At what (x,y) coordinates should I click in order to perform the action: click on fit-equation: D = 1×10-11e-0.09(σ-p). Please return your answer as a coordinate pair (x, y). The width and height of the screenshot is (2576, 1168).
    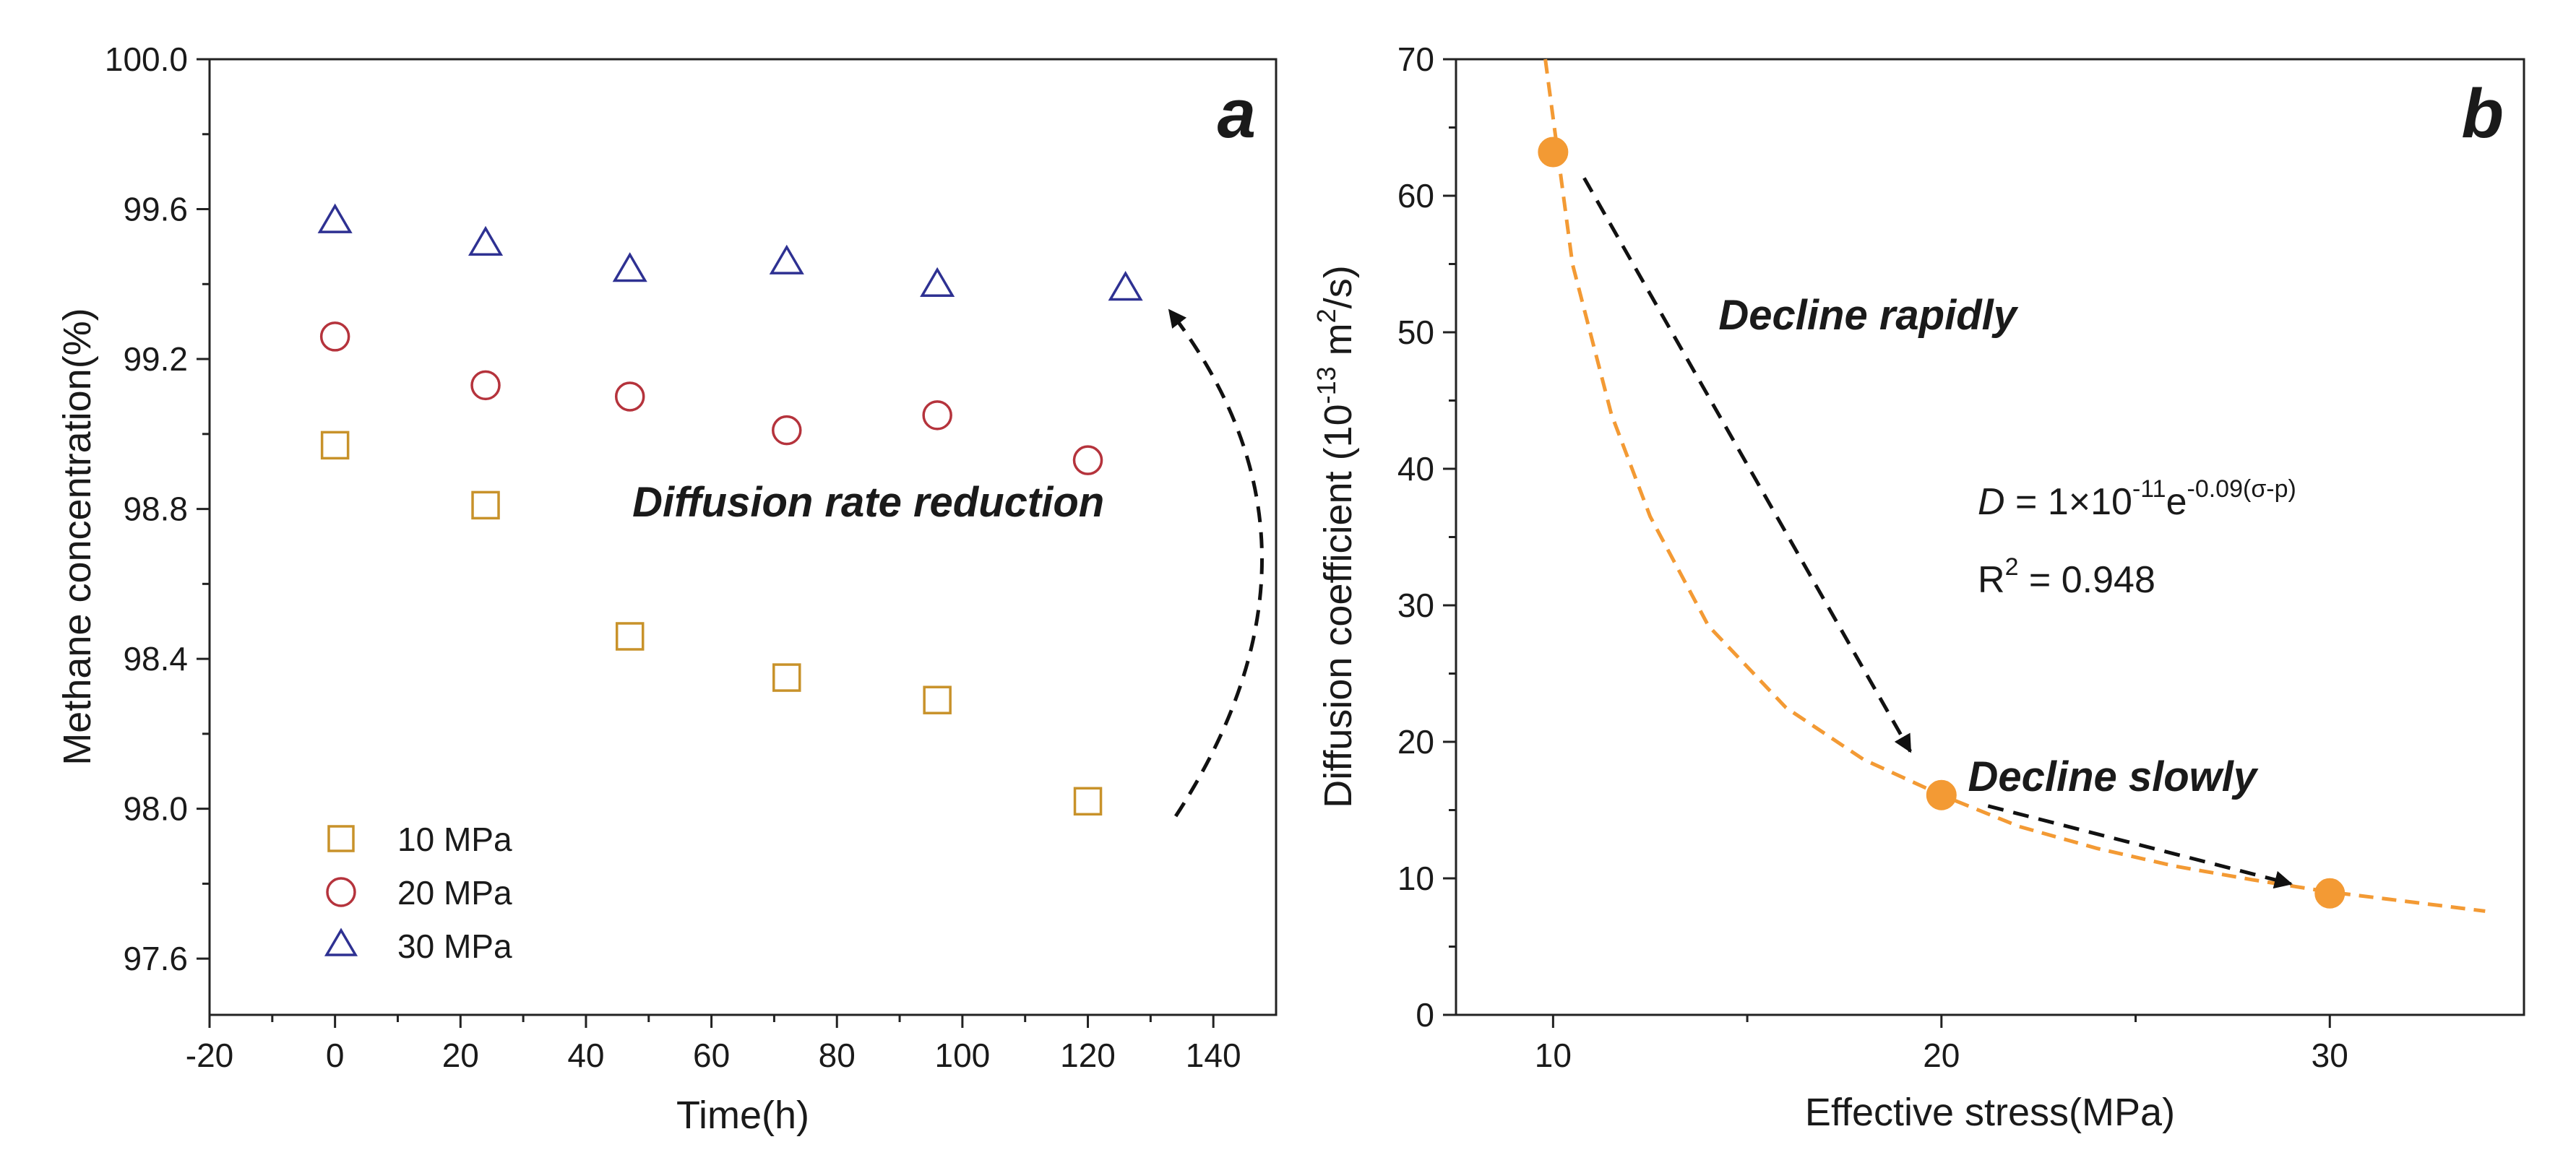
    Looking at the image, I should click on (2137, 499).